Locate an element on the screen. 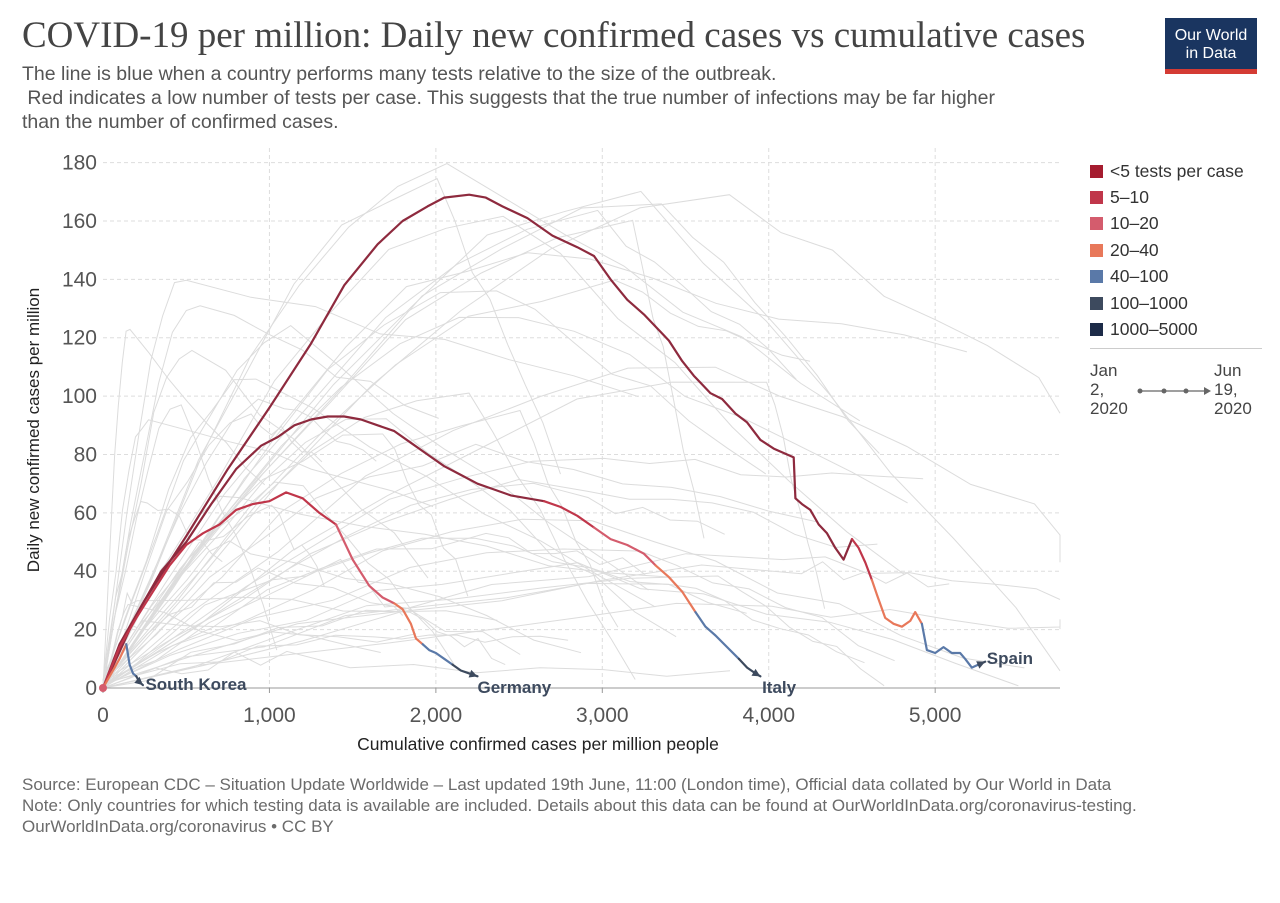 The image size is (1280, 903). origin-point is located at coordinates (103, 688).